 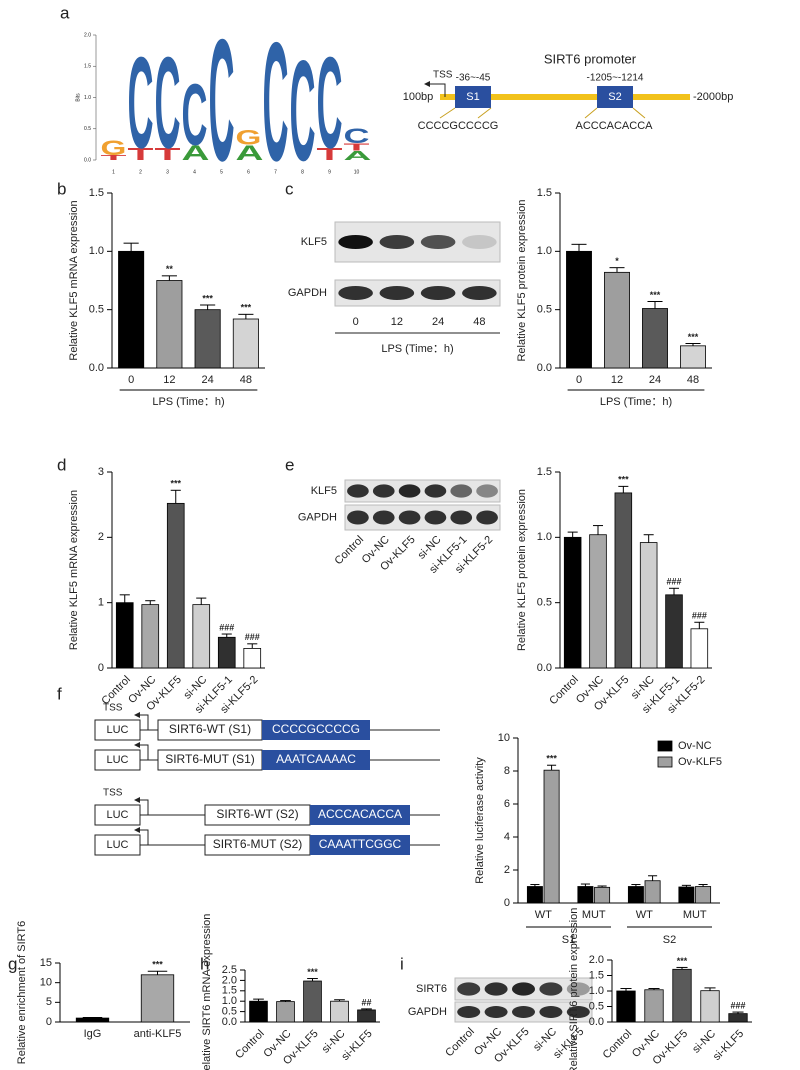 I want to click on significance: **, so click(x=170, y=269).